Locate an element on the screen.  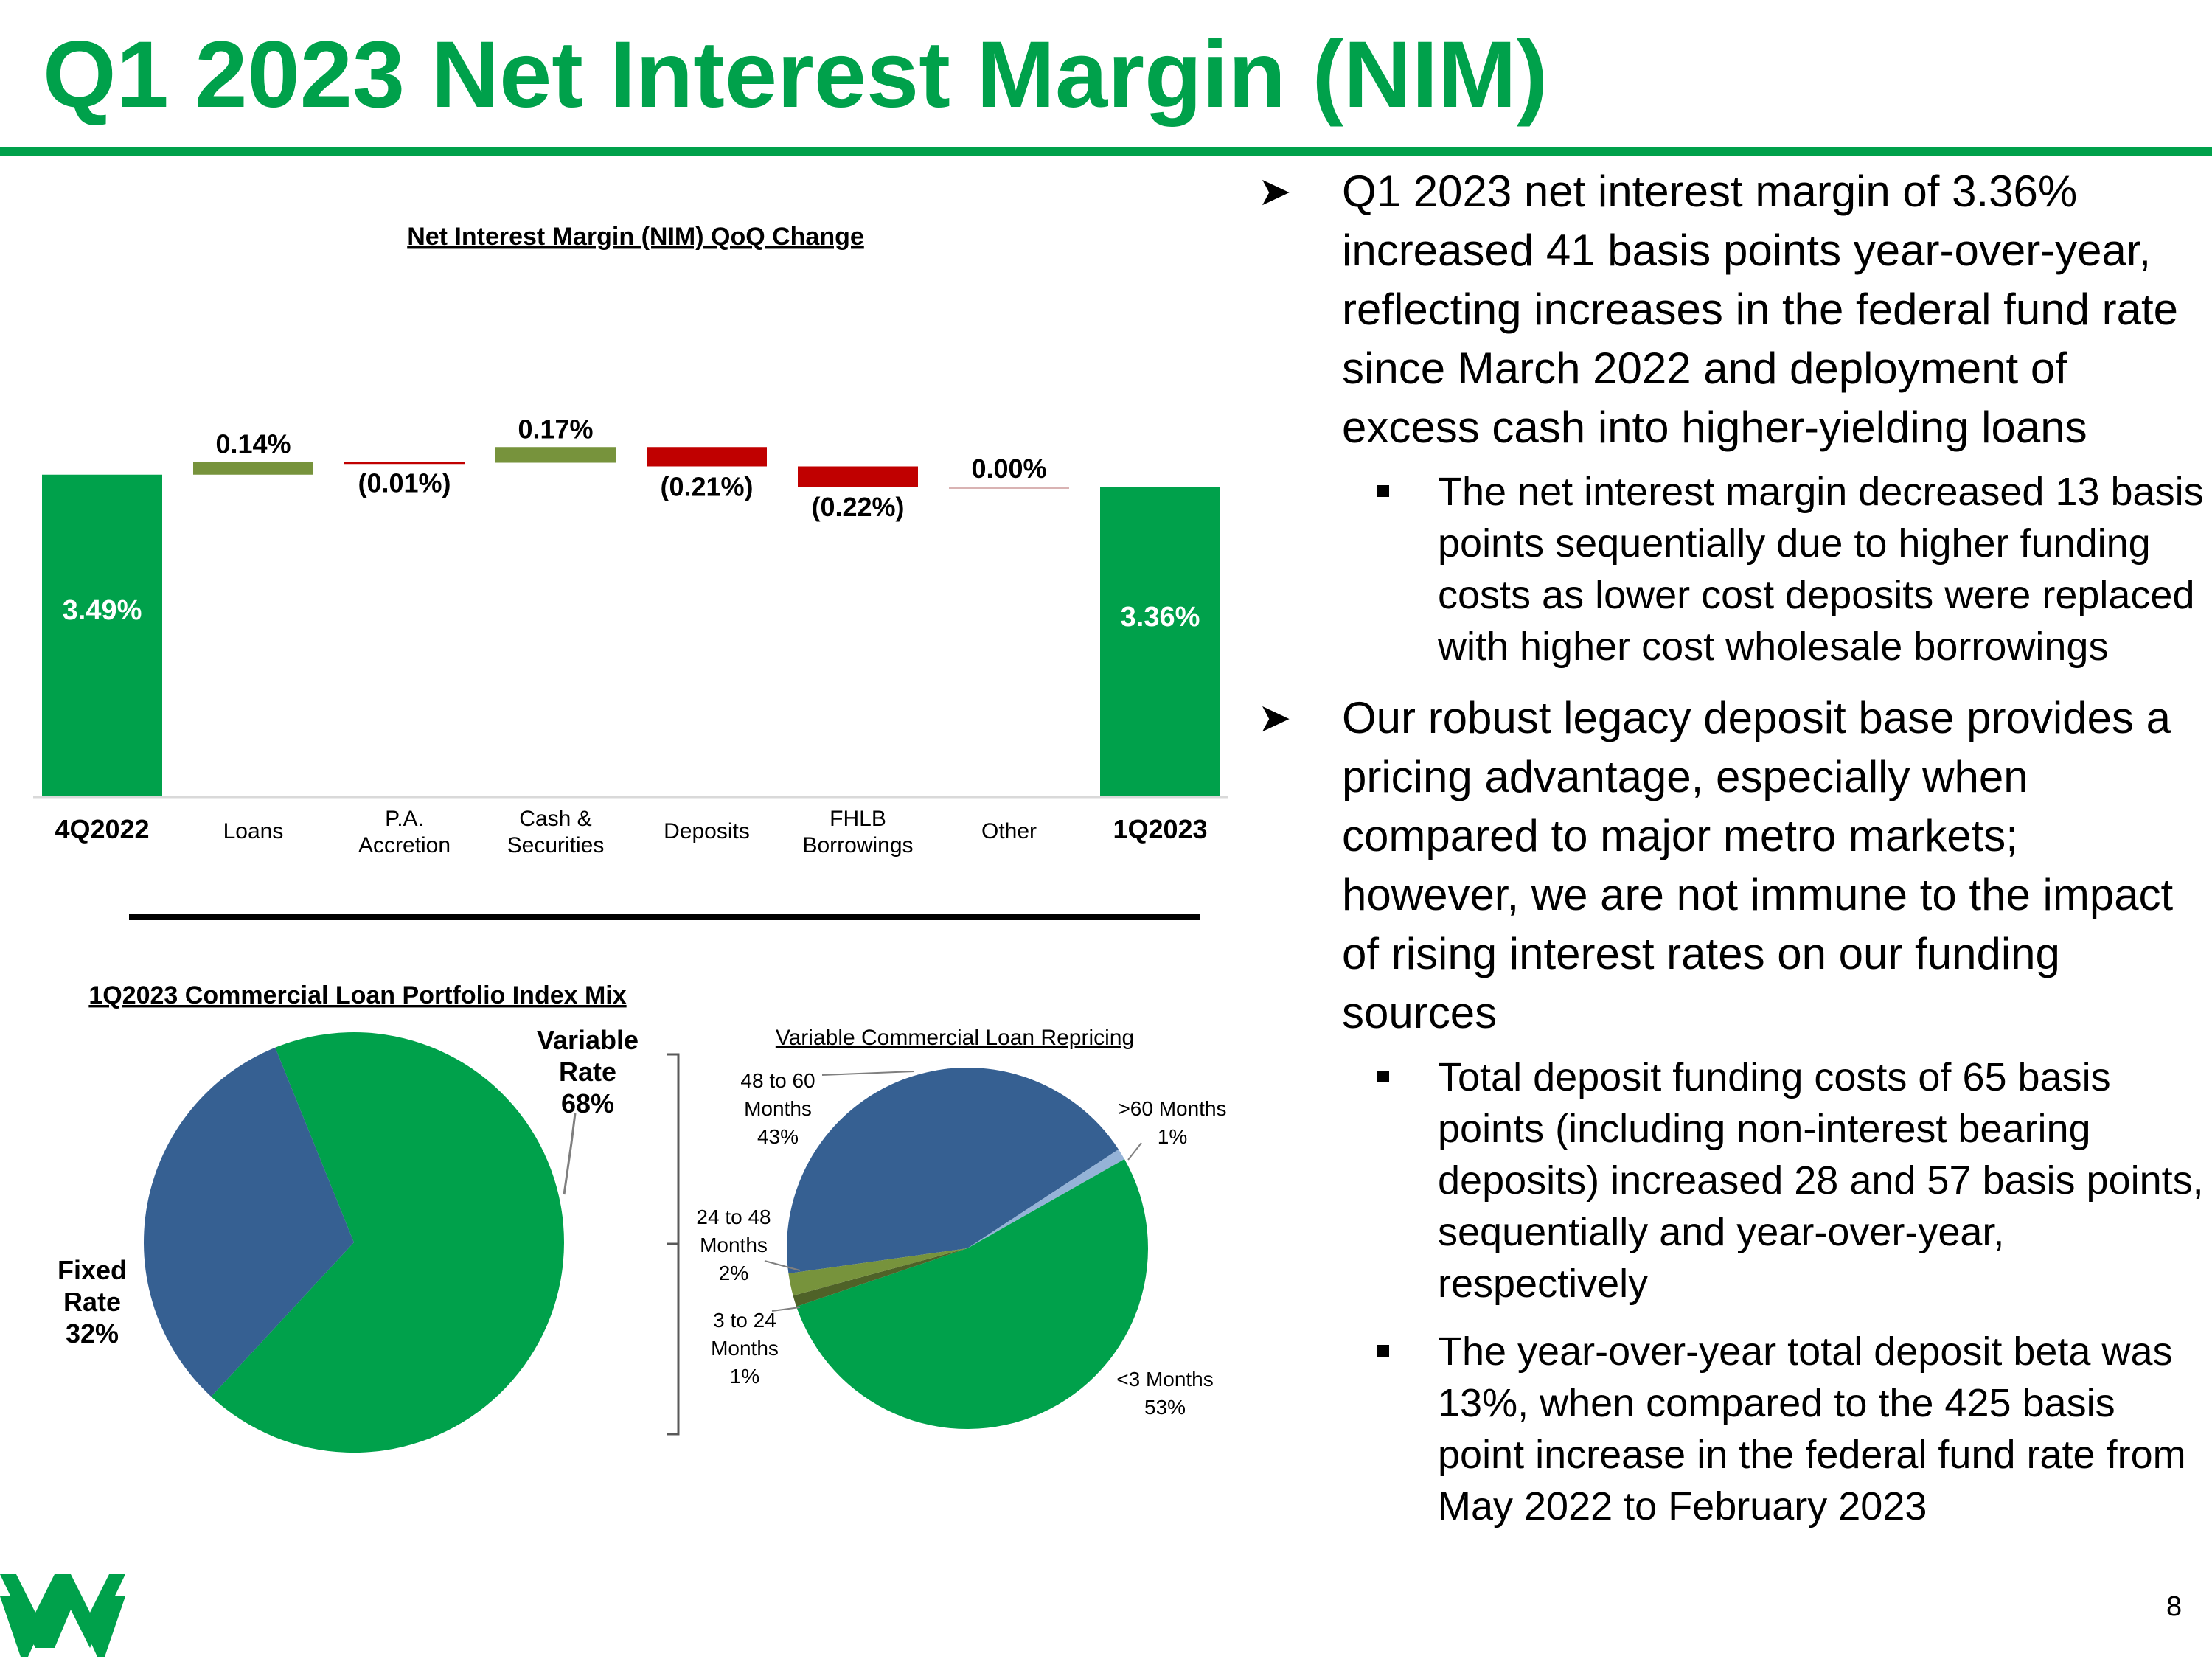
category-label: Other is located at coordinates (1009, 831).